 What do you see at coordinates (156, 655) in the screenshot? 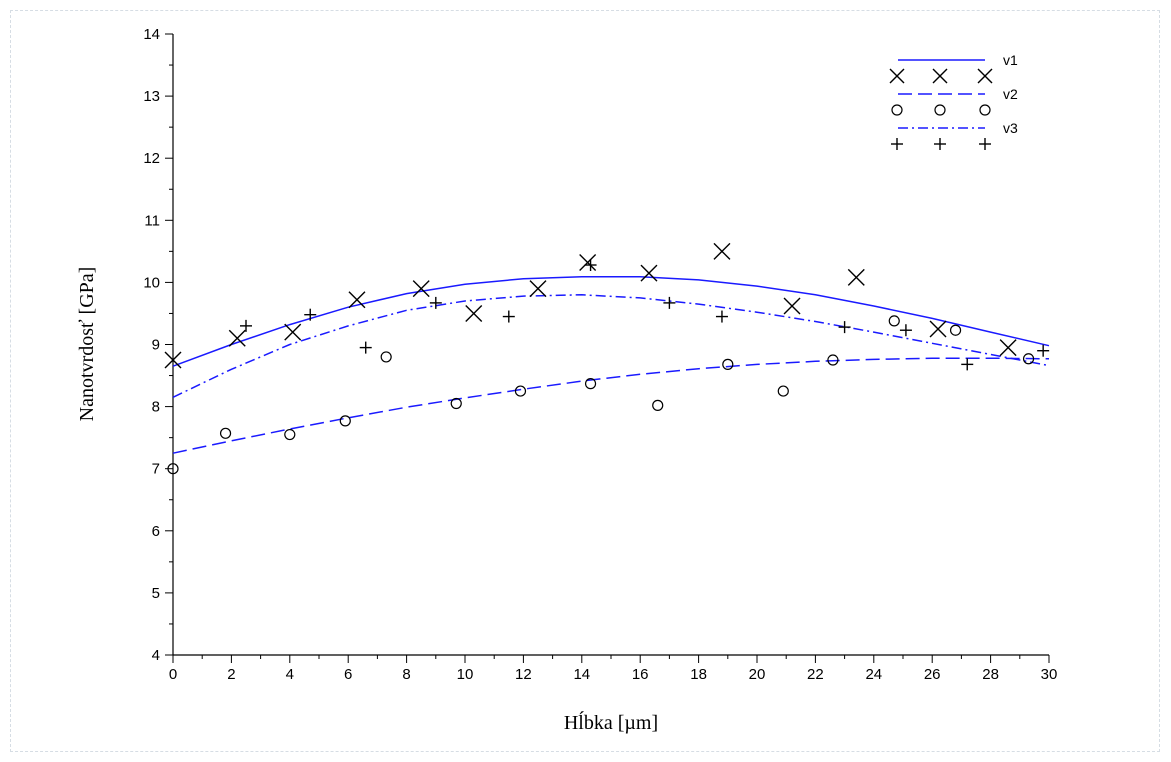
I see `y-tick-label: 4` at bounding box center [156, 655].